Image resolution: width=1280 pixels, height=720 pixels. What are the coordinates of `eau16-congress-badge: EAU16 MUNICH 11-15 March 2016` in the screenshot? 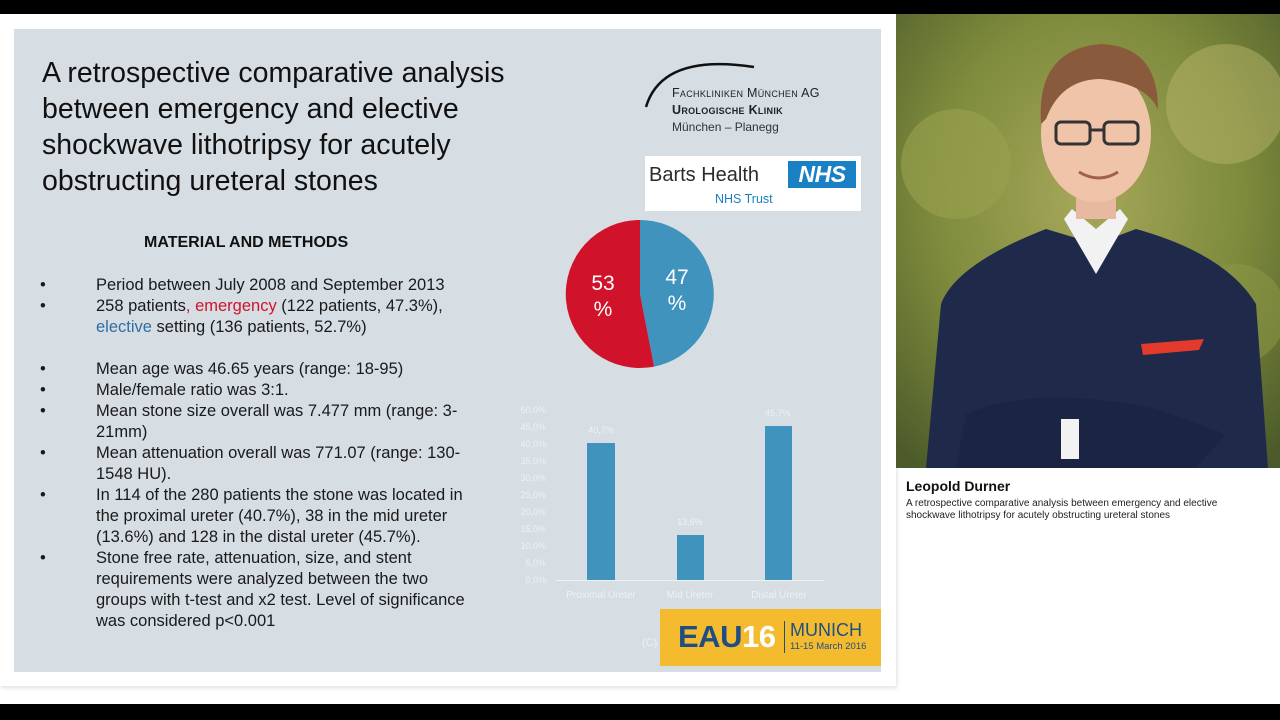 It's located at (770, 637).